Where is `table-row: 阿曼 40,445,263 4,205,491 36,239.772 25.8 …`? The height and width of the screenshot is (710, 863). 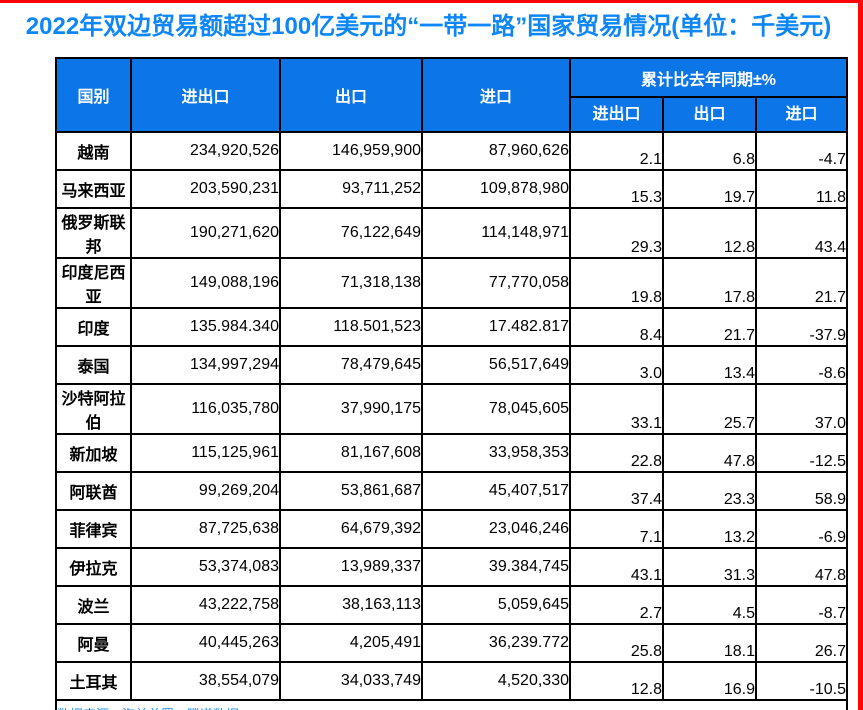
table-row: 阿曼 40,445,263 4,205,491 36,239.772 25.8 … is located at coordinates (451, 643).